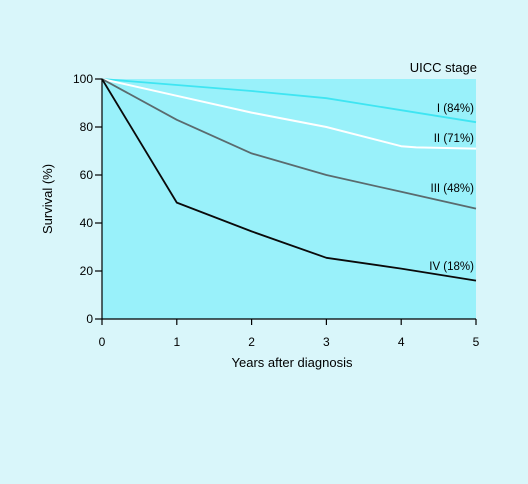  What do you see at coordinates (87, 127) in the screenshot?
I see `y-tick-label: 80` at bounding box center [87, 127].